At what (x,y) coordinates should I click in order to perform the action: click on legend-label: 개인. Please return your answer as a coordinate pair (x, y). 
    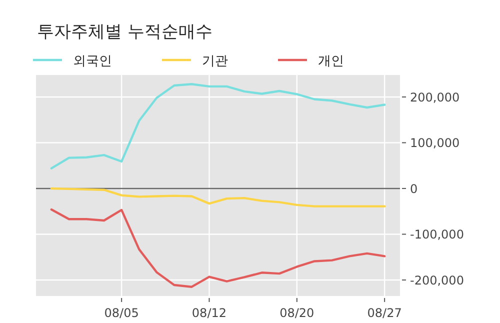
    Looking at the image, I should click on (331, 61).